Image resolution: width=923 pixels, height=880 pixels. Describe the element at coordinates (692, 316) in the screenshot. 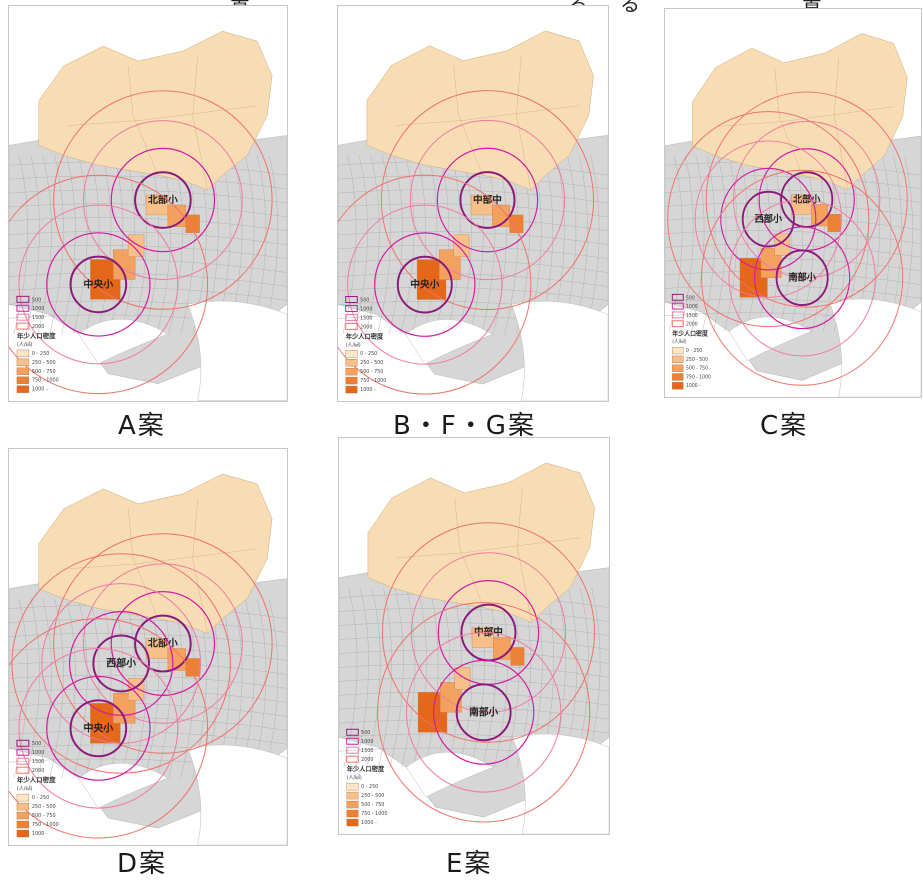

I see `legend-ring-label: 1500` at that location.